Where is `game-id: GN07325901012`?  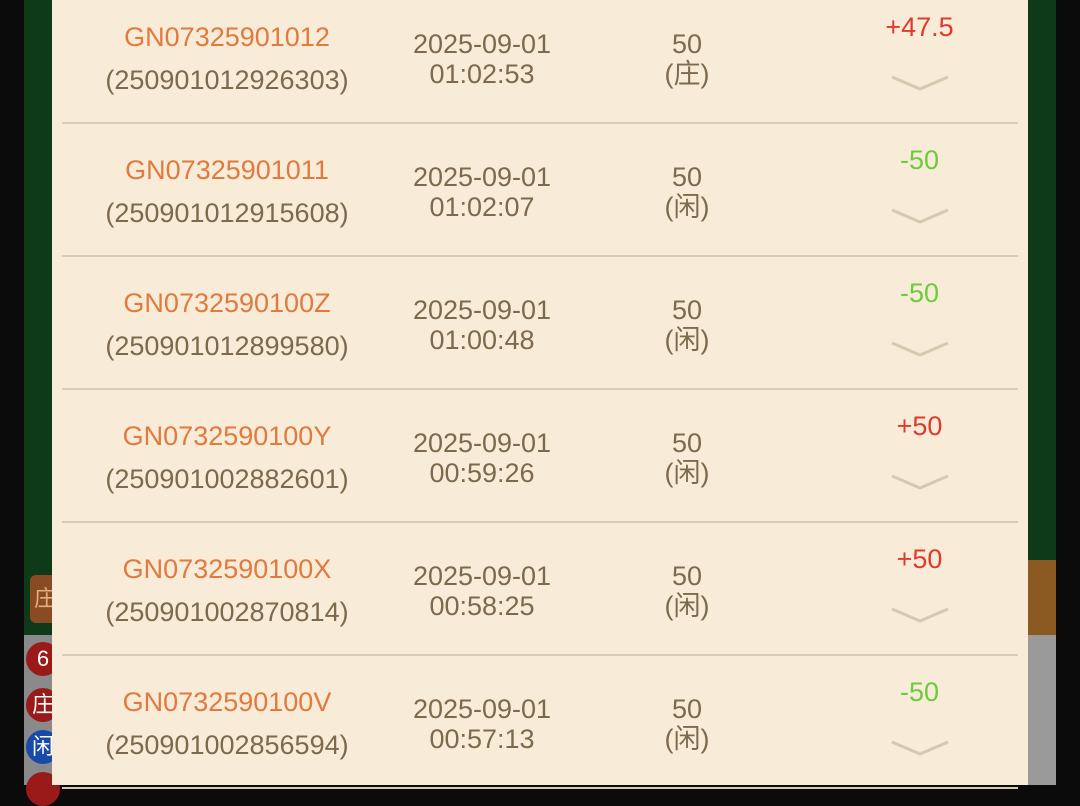
game-id: GN07325901012 is located at coordinates (227, 37).